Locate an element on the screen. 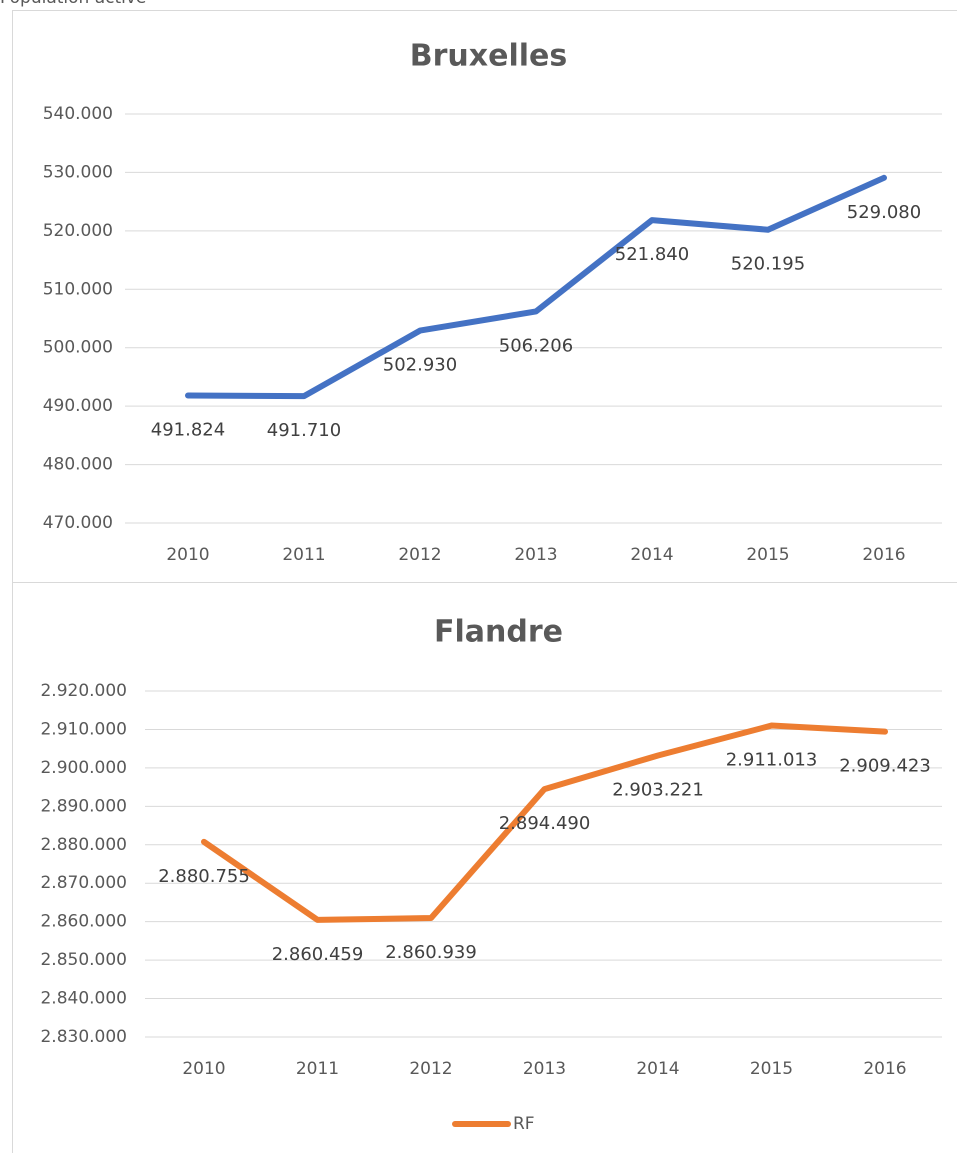 The height and width of the screenshot is (1157, 957). y-tick-label: 510.000 is located at coordinates (78, 289).